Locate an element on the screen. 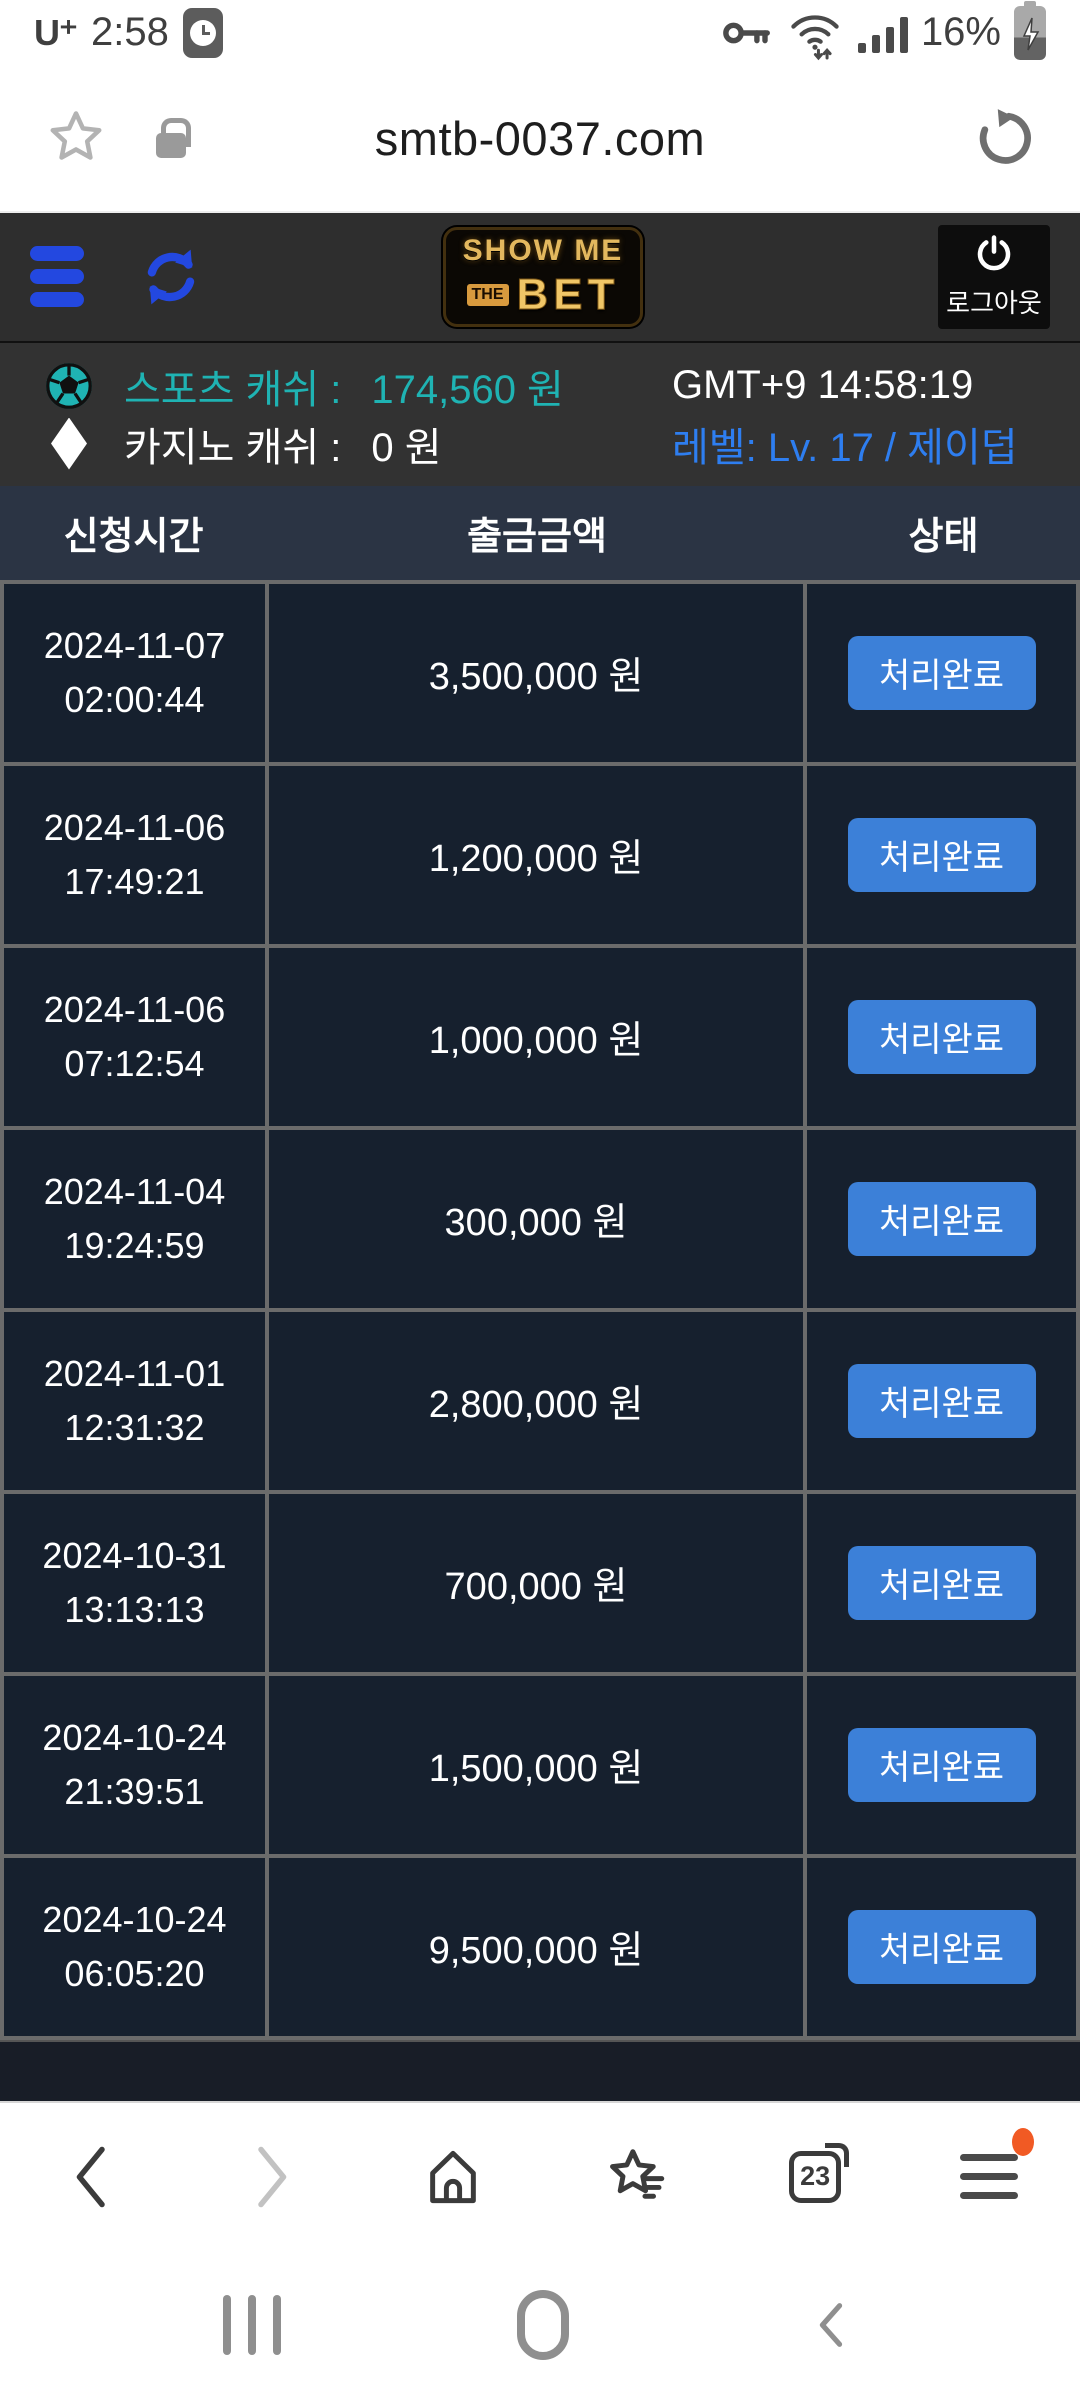 The width and height of the screenshot is (1080, 2400). soccer-ball-icon is located at coordinates (69, 386).